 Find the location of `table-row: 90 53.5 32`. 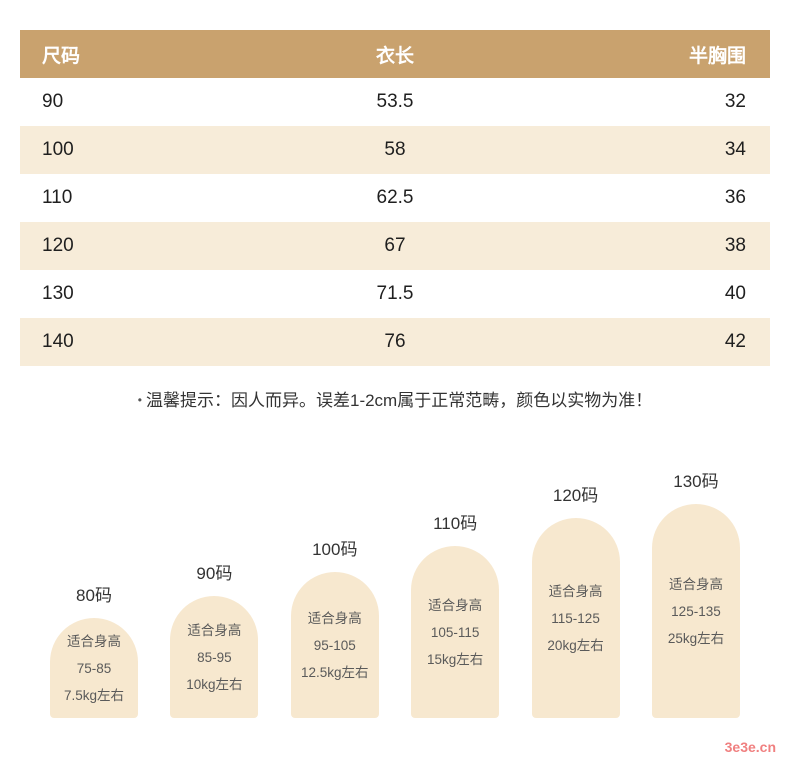

table-row: 90 53.5 32 is located at coordinates (395, 102).